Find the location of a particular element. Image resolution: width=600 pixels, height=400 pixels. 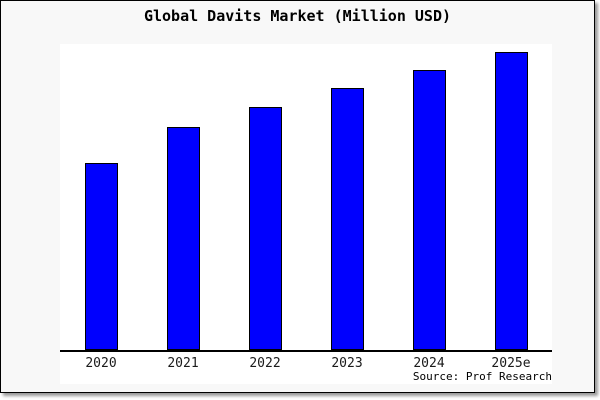

x-tick-label-2022: 2022 is located at coordinates (265, 363).